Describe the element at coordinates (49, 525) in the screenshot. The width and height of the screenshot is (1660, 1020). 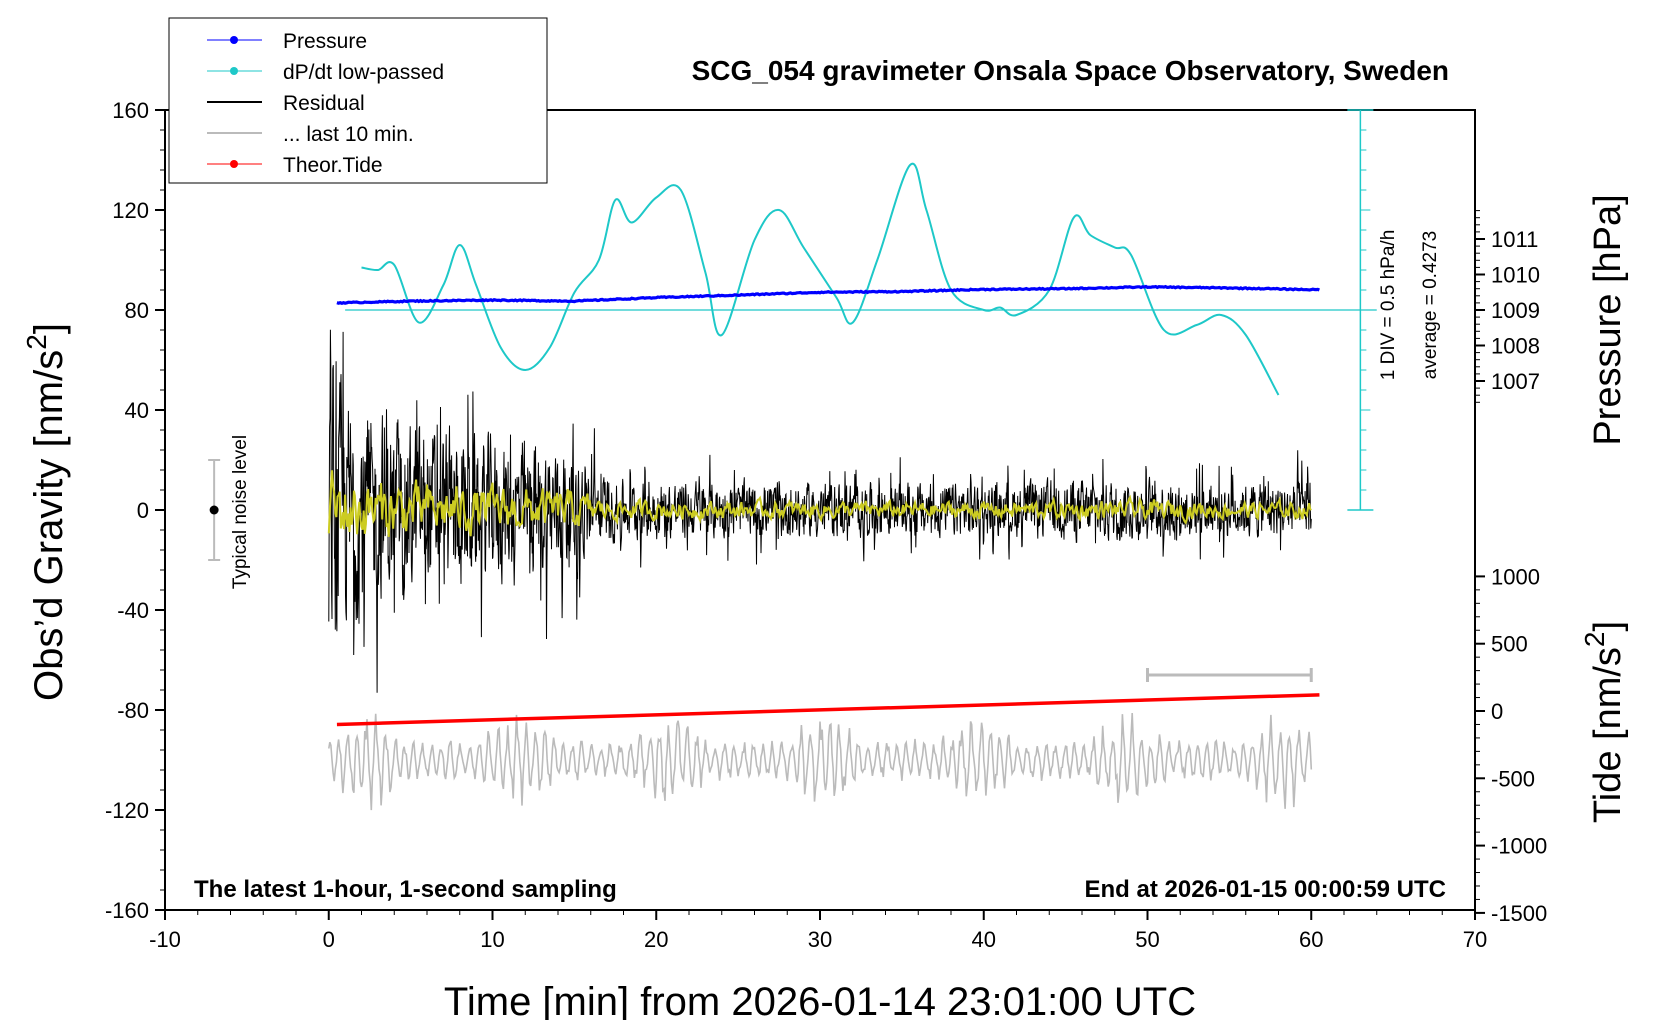
I see `left-axis-title-main: Obs’d Gravity [nm/s` at that location.